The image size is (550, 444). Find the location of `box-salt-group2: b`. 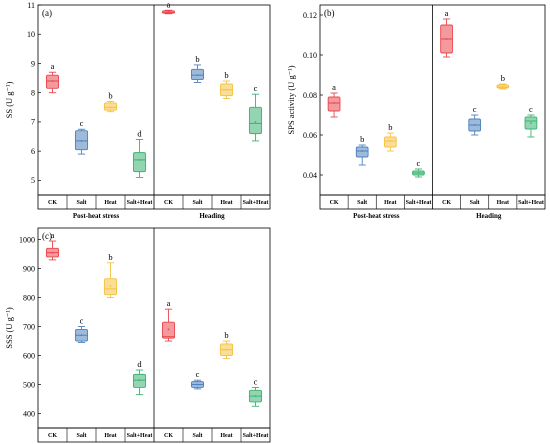

box-salt-group2: b is located at coordinates (197, 68).